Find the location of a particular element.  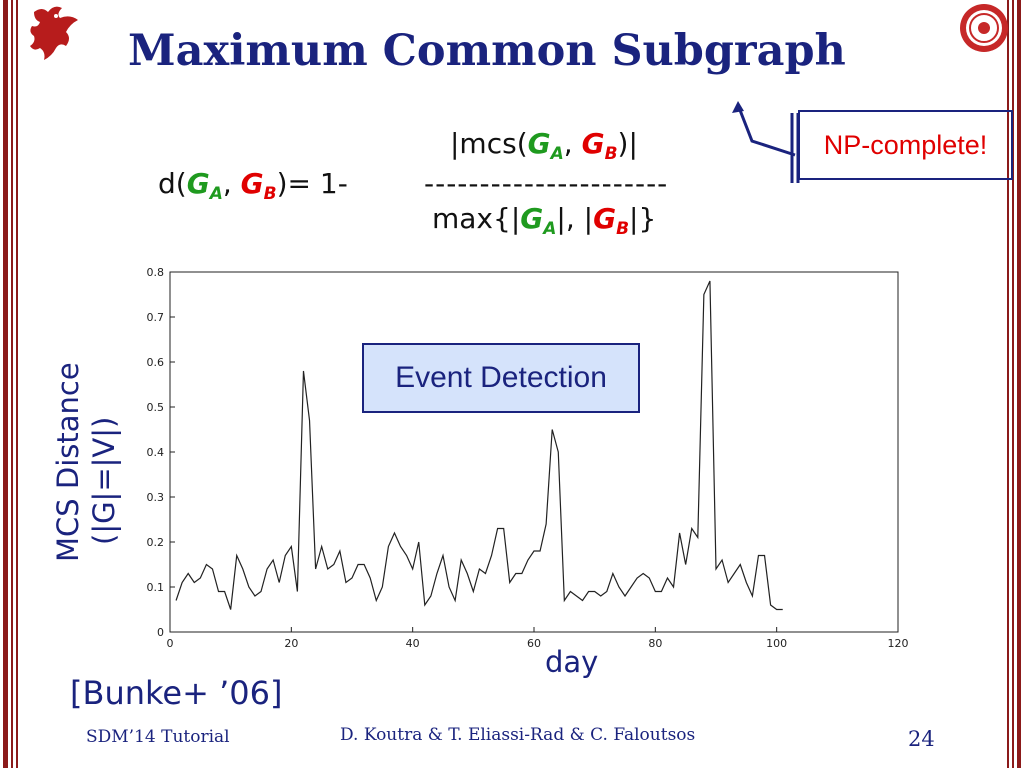

y-tick-label: 0.5 is located at coordinates (156, 407).